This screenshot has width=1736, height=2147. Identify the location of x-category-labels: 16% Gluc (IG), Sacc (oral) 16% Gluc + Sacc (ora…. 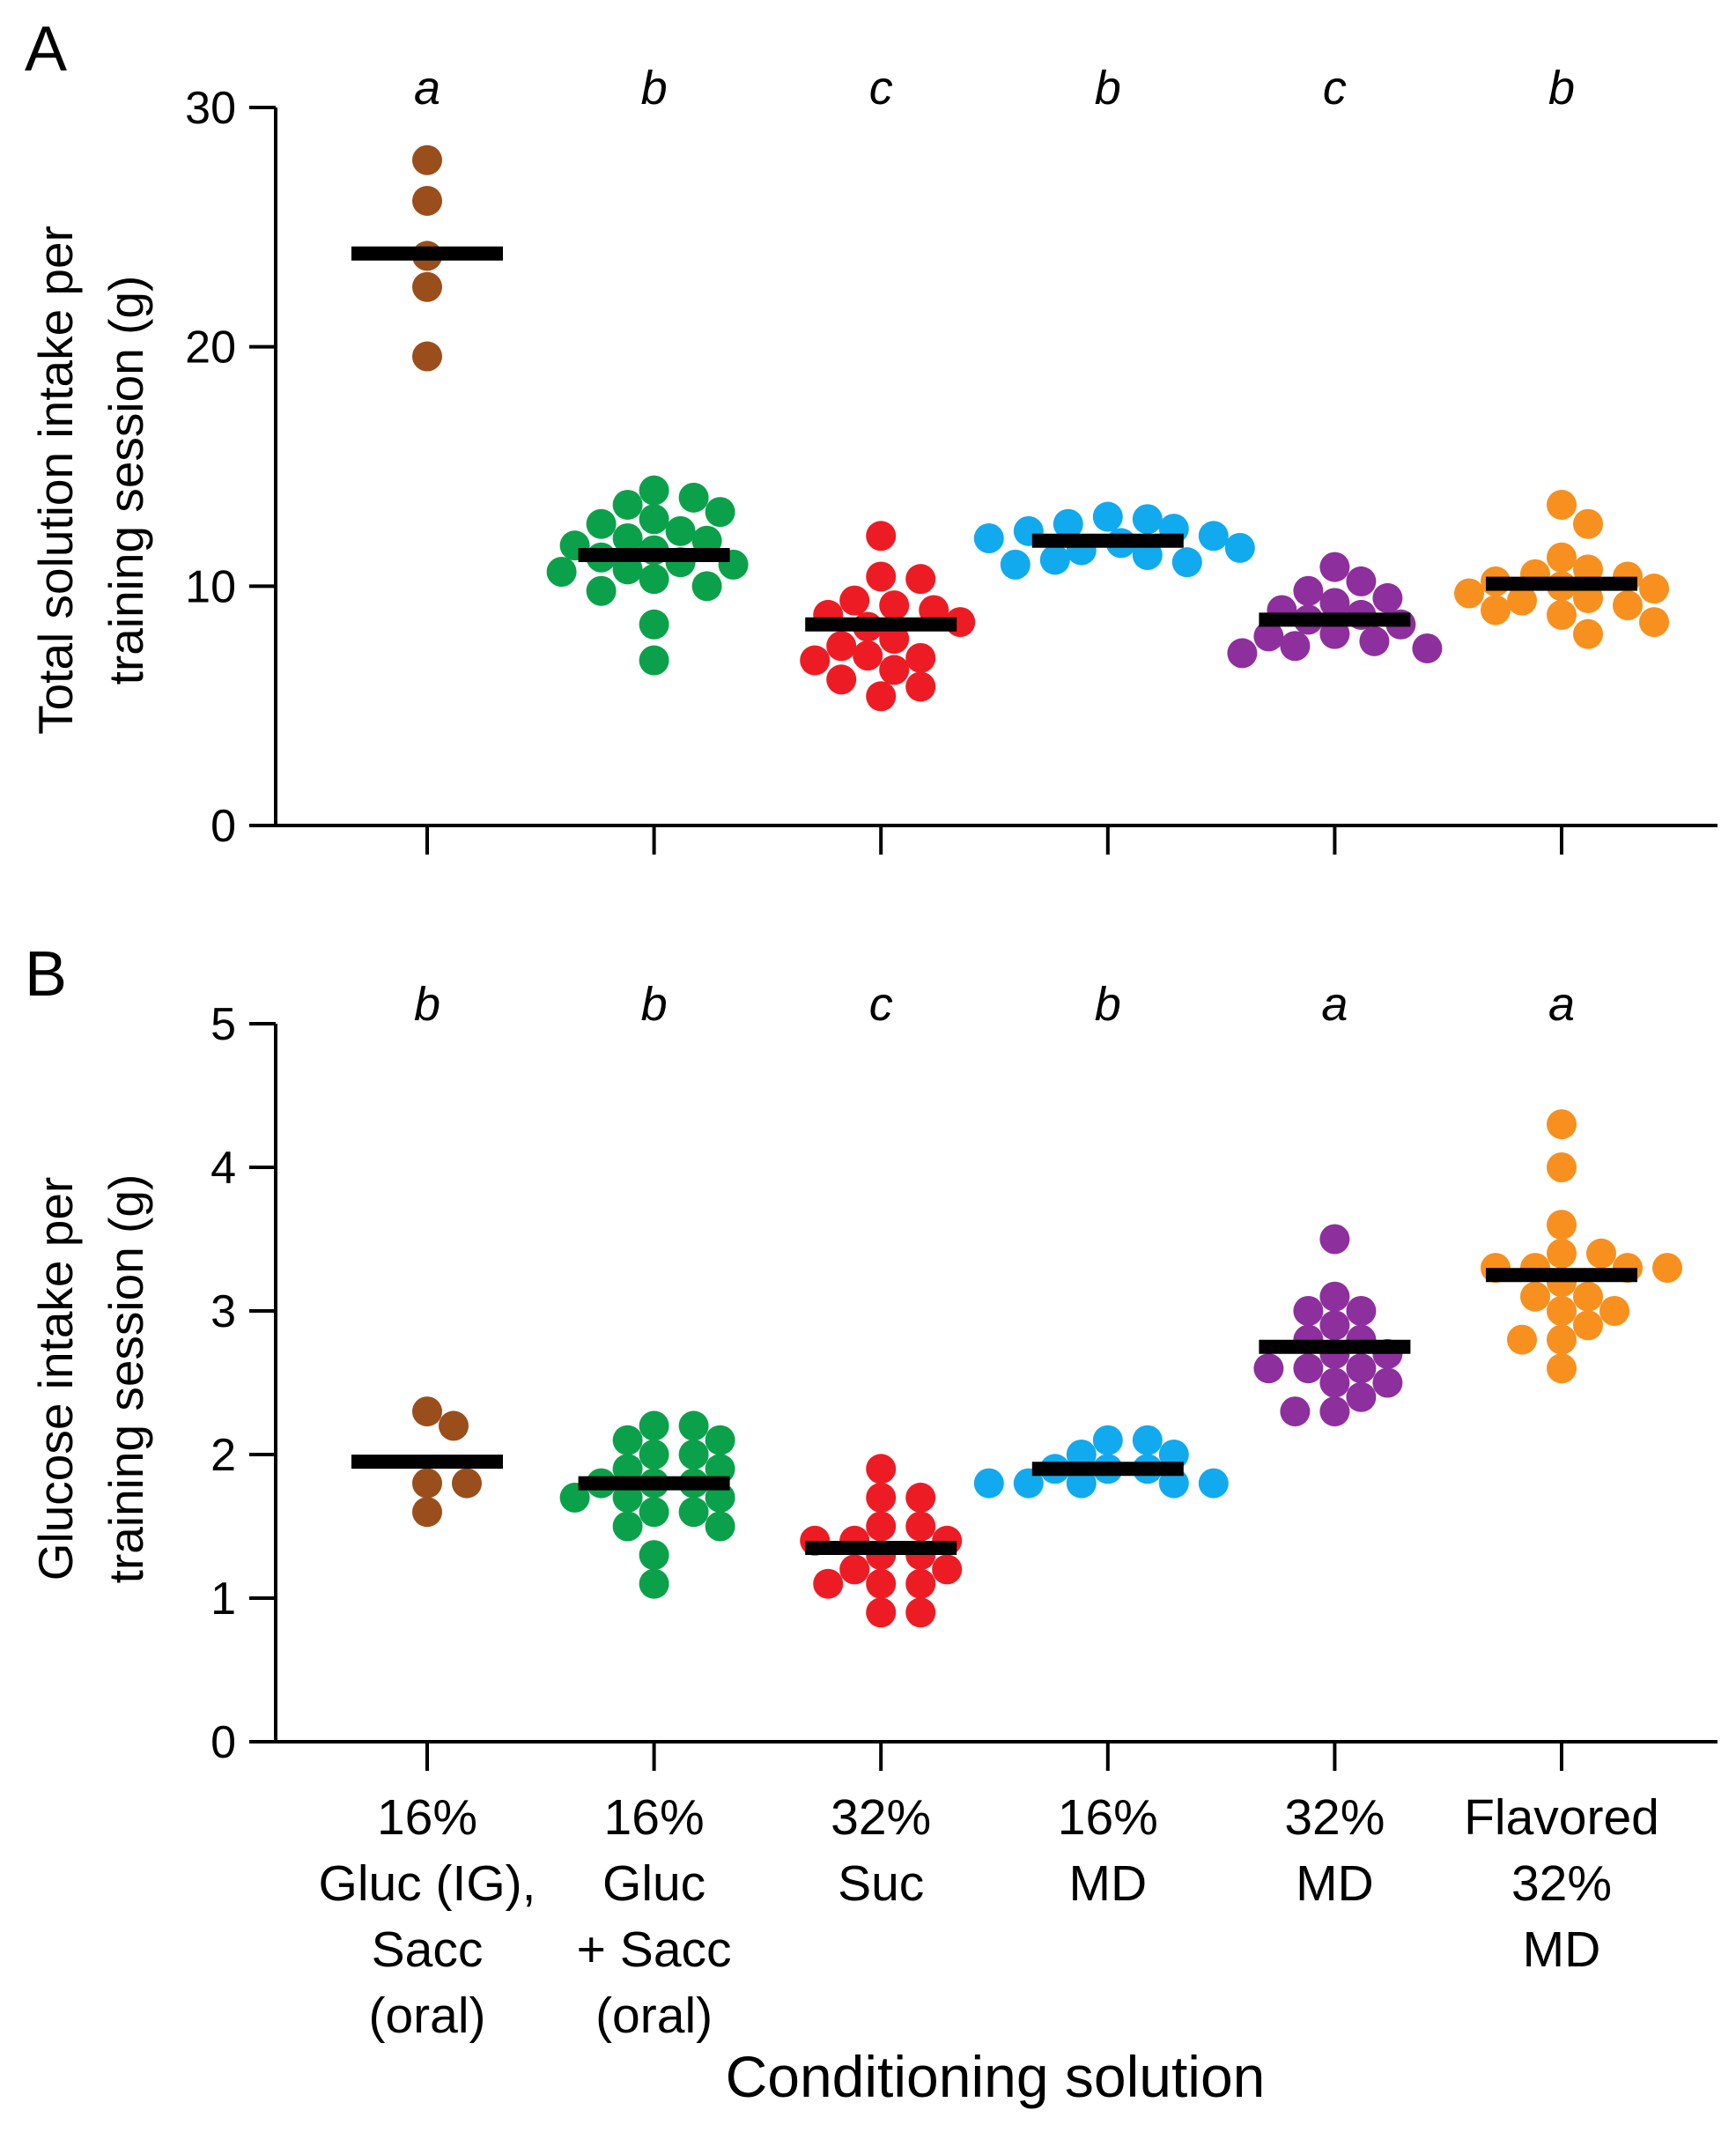
(988, 1917).